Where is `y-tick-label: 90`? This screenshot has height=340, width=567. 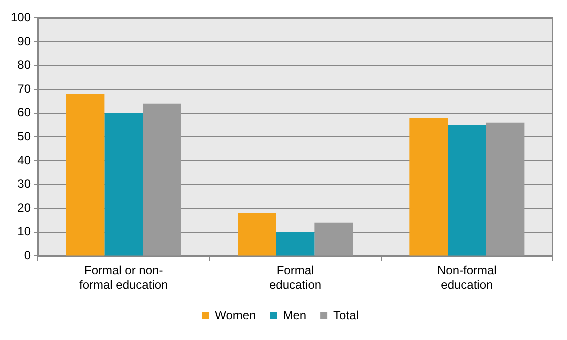
y-tick-label: 90 is located at coordinates (25, 41).